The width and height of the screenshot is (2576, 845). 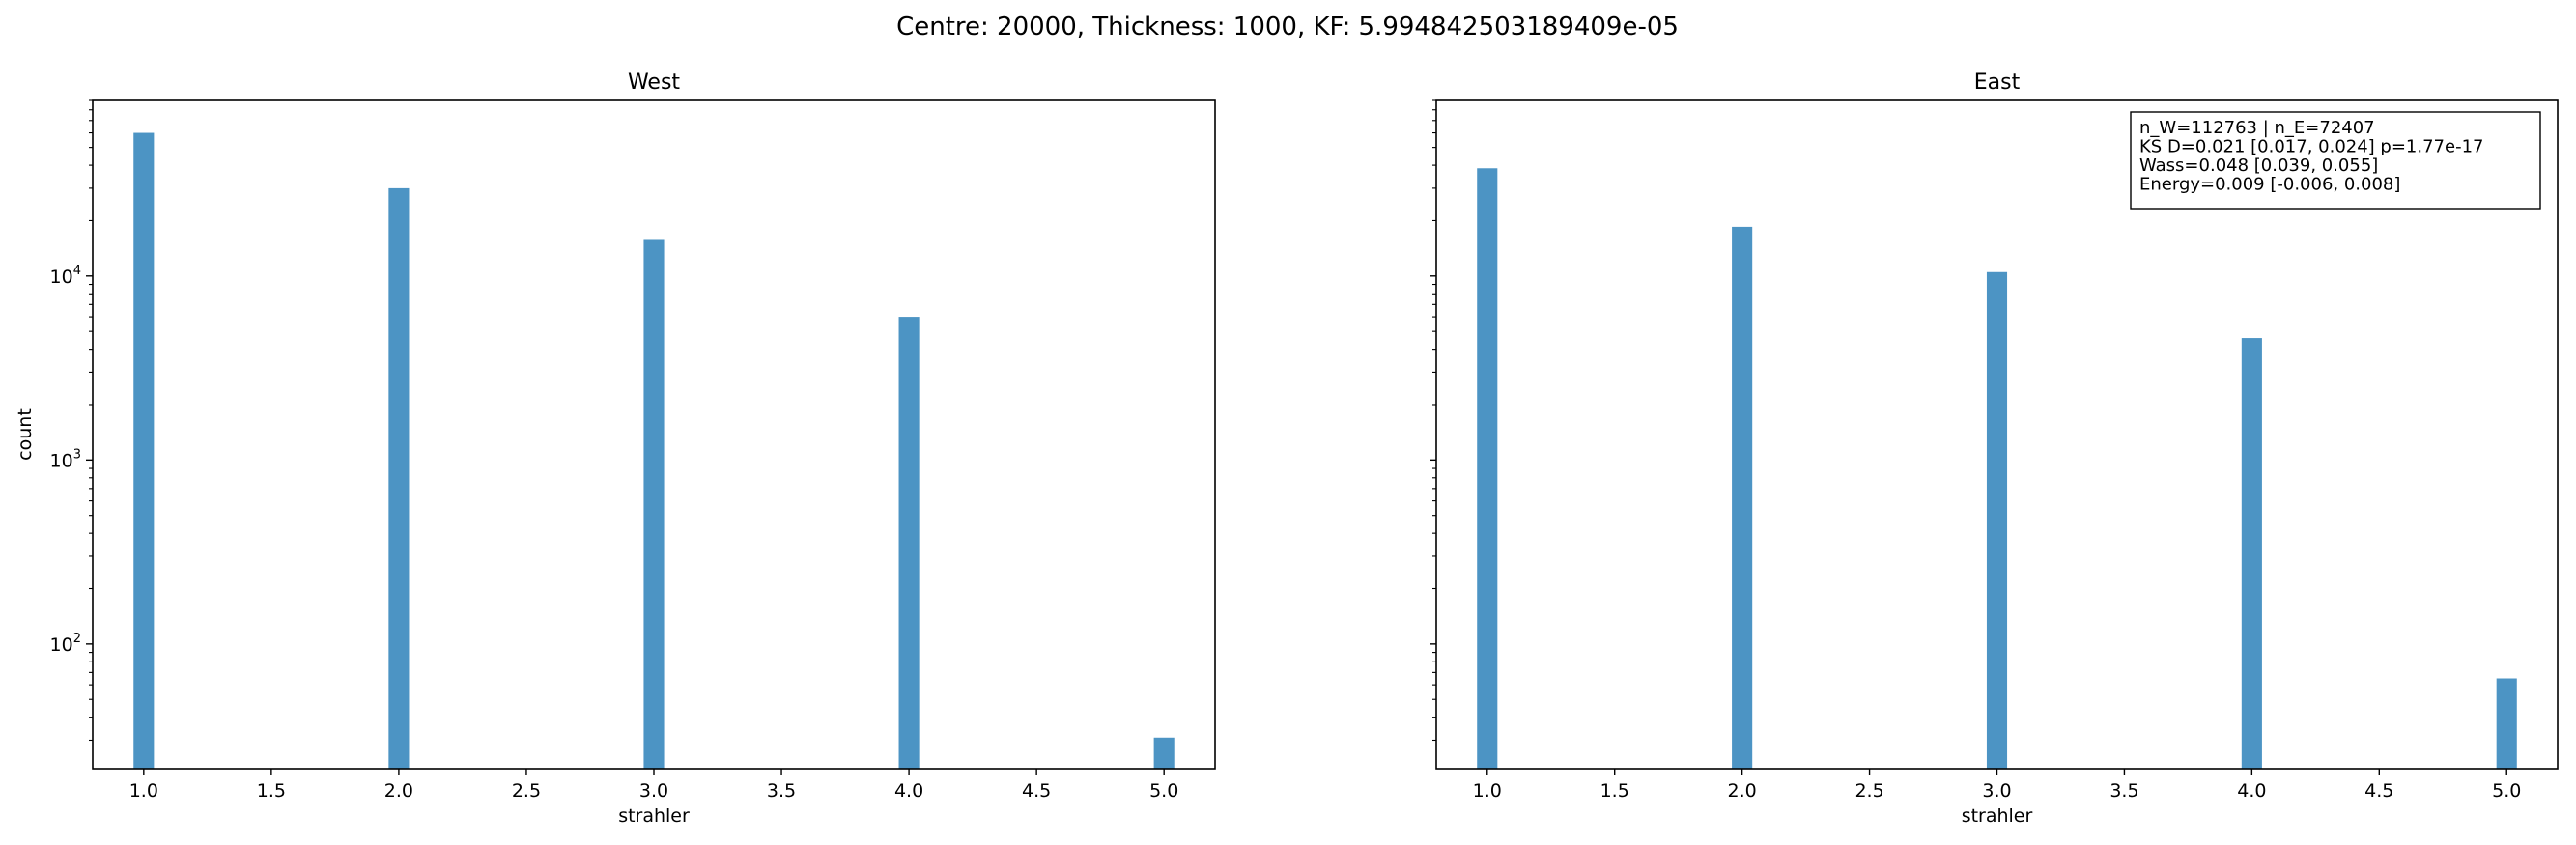 I want to click on y-axis-label: count, so click(x=25, y=434).